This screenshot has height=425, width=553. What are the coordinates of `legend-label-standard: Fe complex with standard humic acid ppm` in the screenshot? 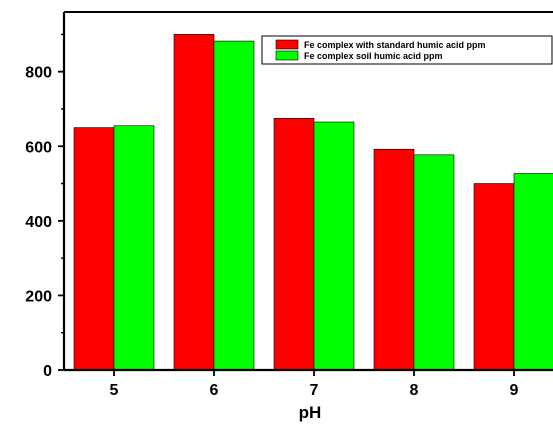 It's located at (395, 45).